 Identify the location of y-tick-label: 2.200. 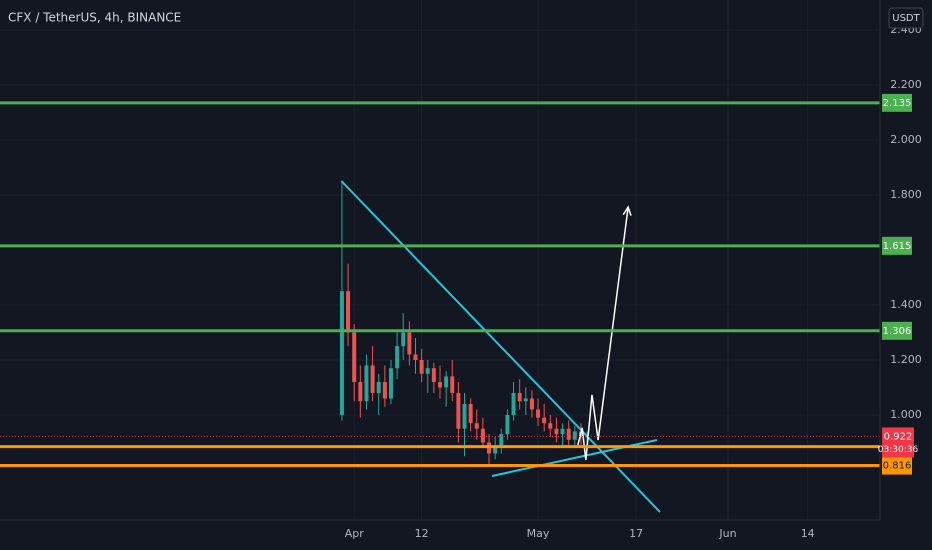
(906, 84).